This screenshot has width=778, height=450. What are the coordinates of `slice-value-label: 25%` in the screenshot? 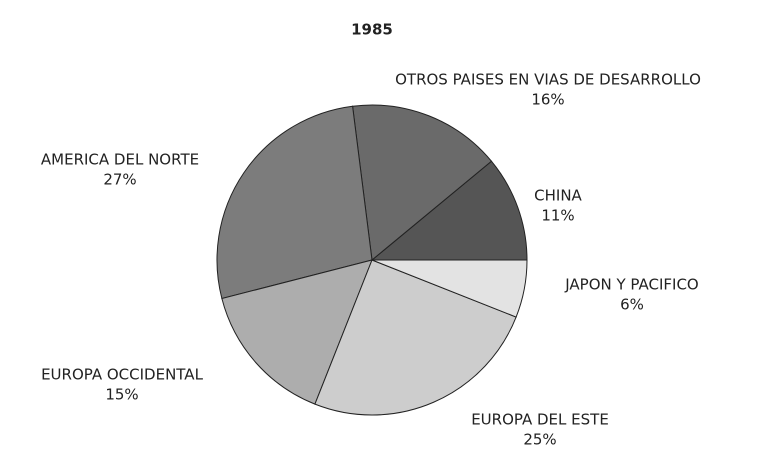 It's located at (539, 440).